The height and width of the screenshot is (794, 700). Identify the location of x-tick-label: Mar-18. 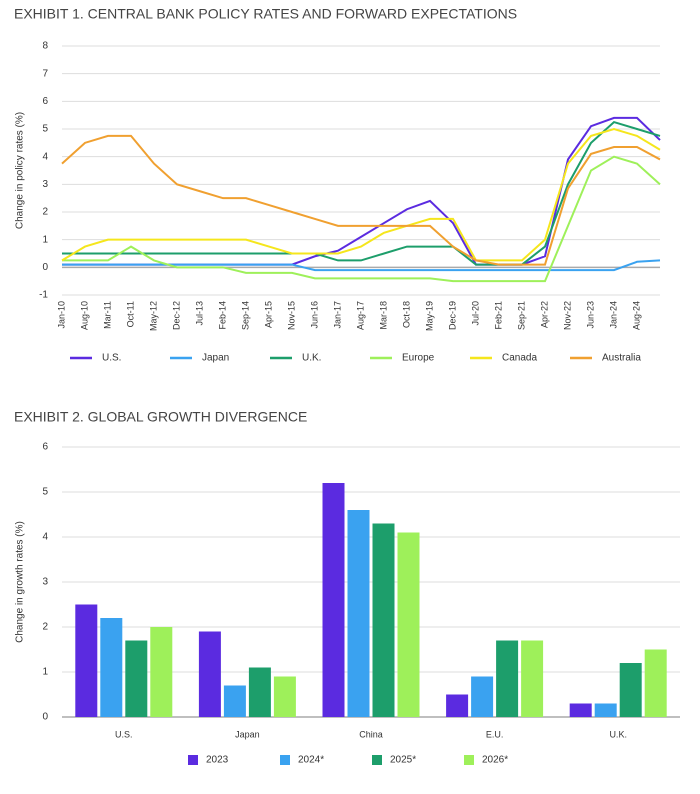
(383, 315).